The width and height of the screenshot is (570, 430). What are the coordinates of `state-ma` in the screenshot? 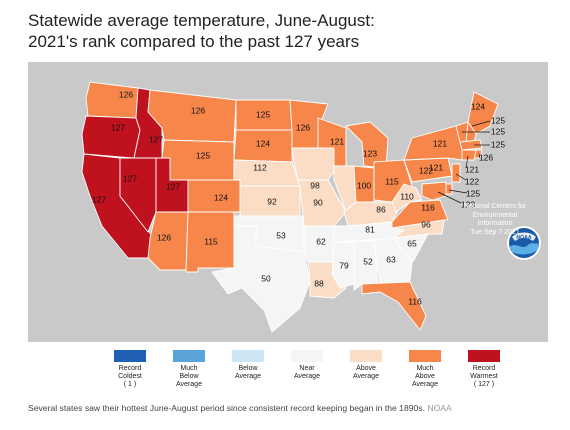 It's located at (471, 145).